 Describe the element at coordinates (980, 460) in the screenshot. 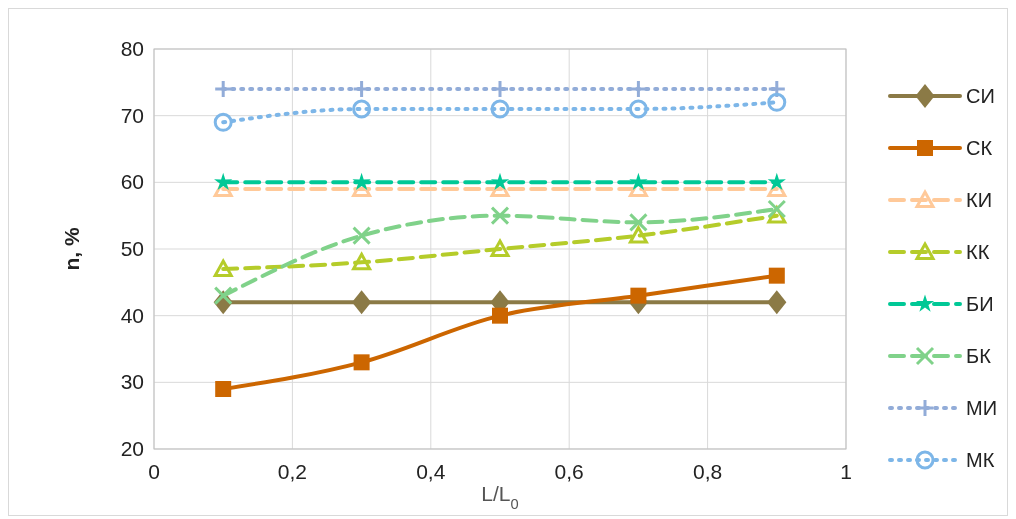

I see `legend-label: МК` at that location.